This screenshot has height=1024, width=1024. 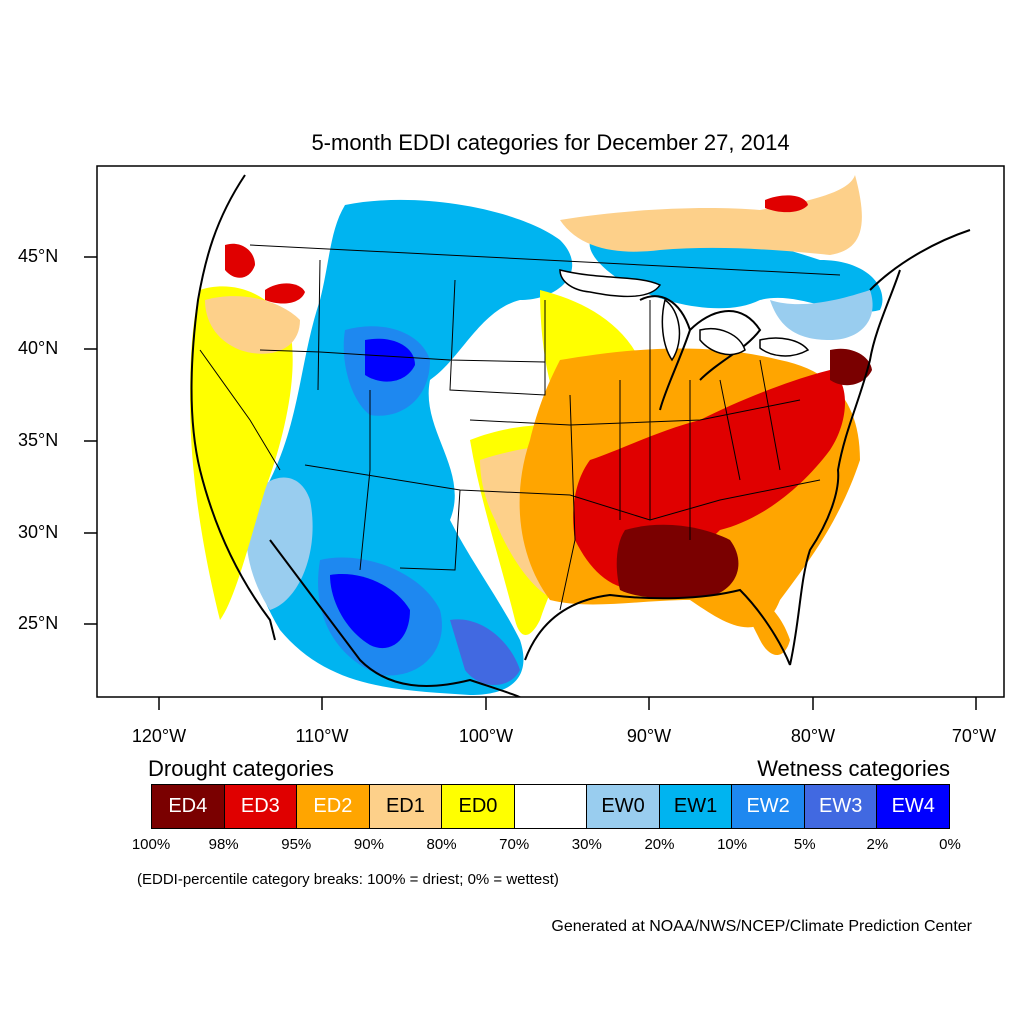 I want to click on great-lakes, so click(x=684, y=315).